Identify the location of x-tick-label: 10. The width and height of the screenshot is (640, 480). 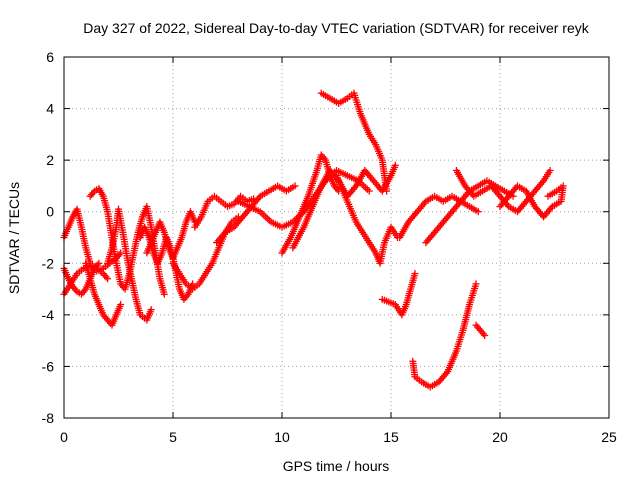
(282, 437).